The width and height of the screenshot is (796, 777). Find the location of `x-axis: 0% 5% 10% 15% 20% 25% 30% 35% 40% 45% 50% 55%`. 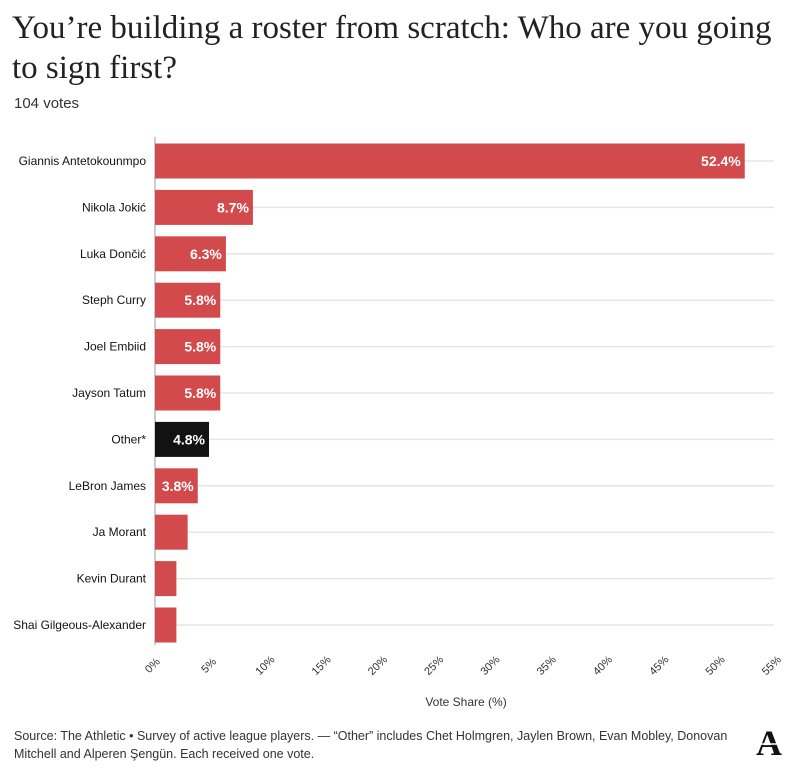

x-axis: 0% 5% 10% 15% 20% 25% 30% 35% 40% 45% 50% 55% is located at coordinates (463, 666).